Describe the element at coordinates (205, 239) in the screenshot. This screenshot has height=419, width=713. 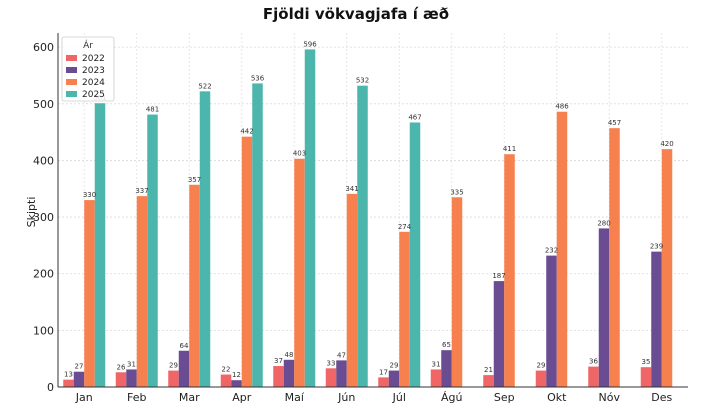
I see `bar-2025-Mar` at that location.